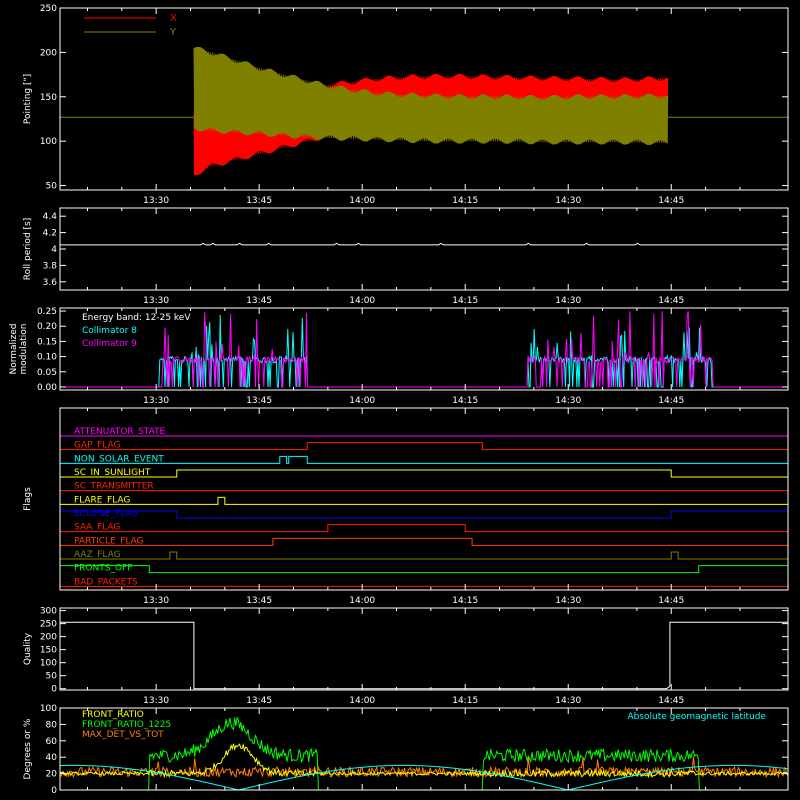 Image resolution: width=800 pixels, height=800 pixels. I want to click on y-axis-label-4: Quality, so click(28, 648).